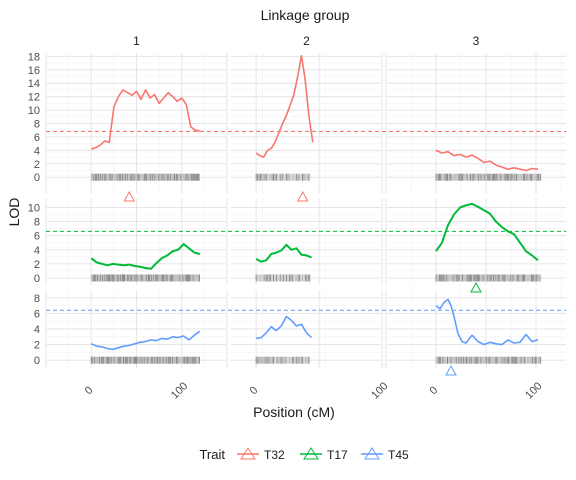 The width and height of the screenshot is (576, 480). Describe the element at coordinates (476, 41) in the screenshot. I see `facet-strip-label: 3` at that location.